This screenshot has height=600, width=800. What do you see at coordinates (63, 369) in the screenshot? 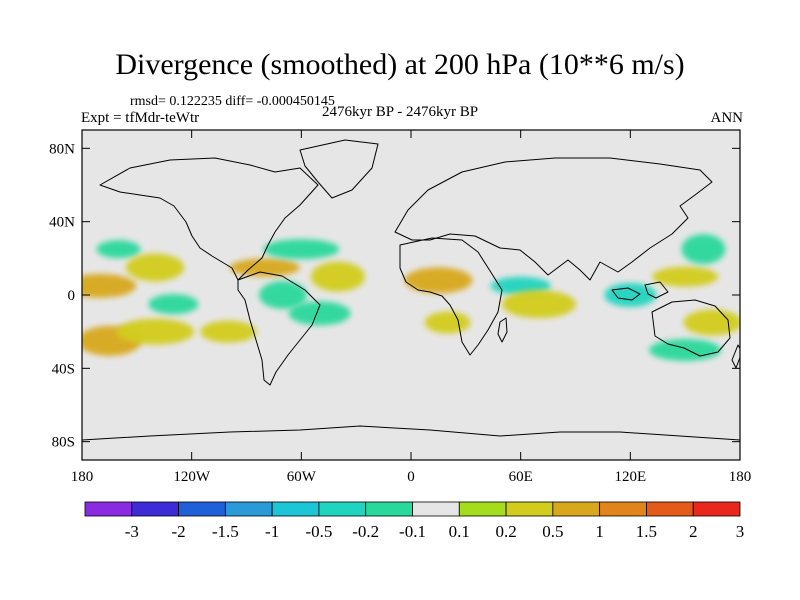
I see `y-tick-label: 40S` at bounding box center [63, 369].